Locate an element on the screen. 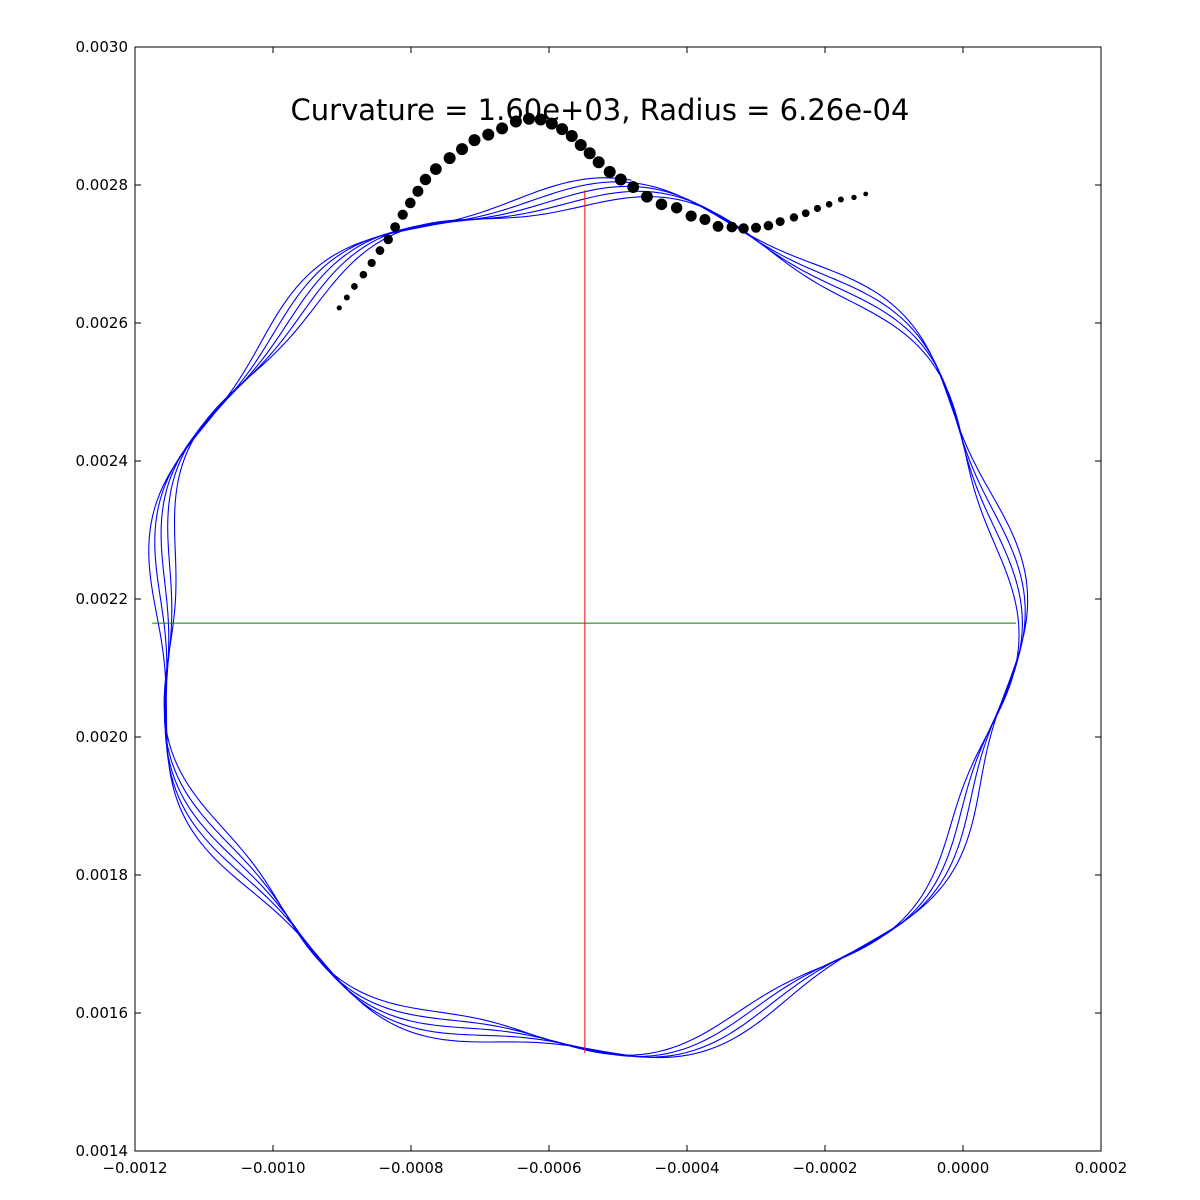 This screenshot has width=1200, height=1200. y-tick-label: 0.0022 is located at coordinates (102, 599).